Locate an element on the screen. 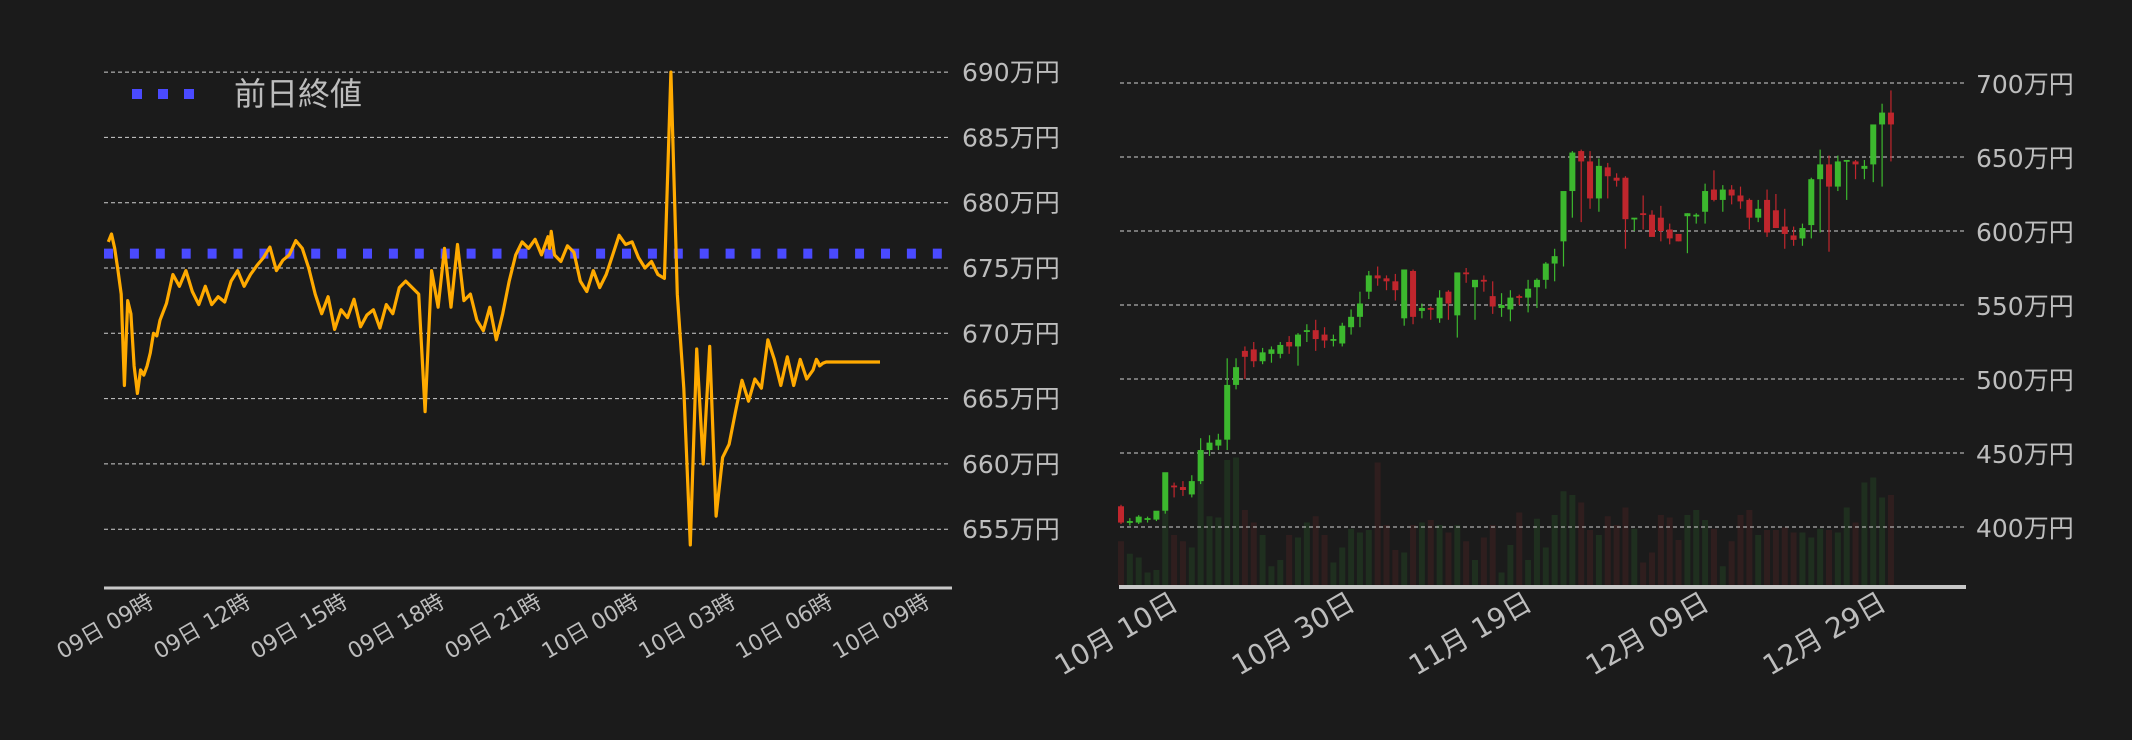 The width and height of the screenshot is (2132, 740). legend: 前日終値 is located at coordinates (247, 94).